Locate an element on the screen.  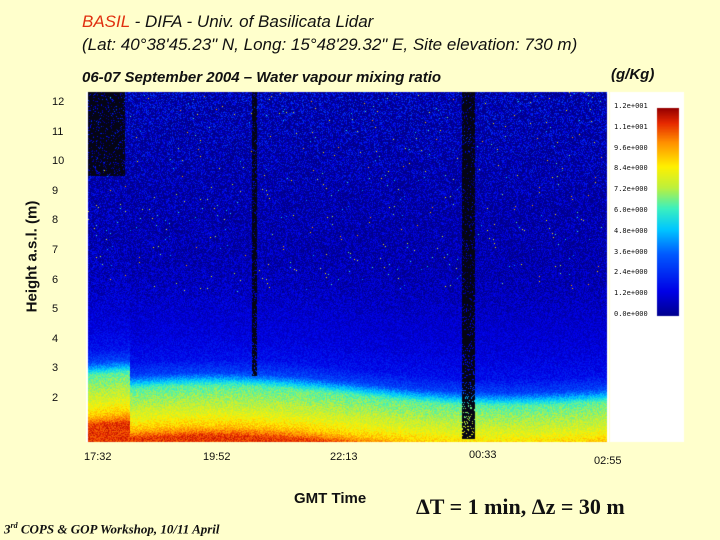
x-tick-label: 17:32 is located at coordinates (98, 457).